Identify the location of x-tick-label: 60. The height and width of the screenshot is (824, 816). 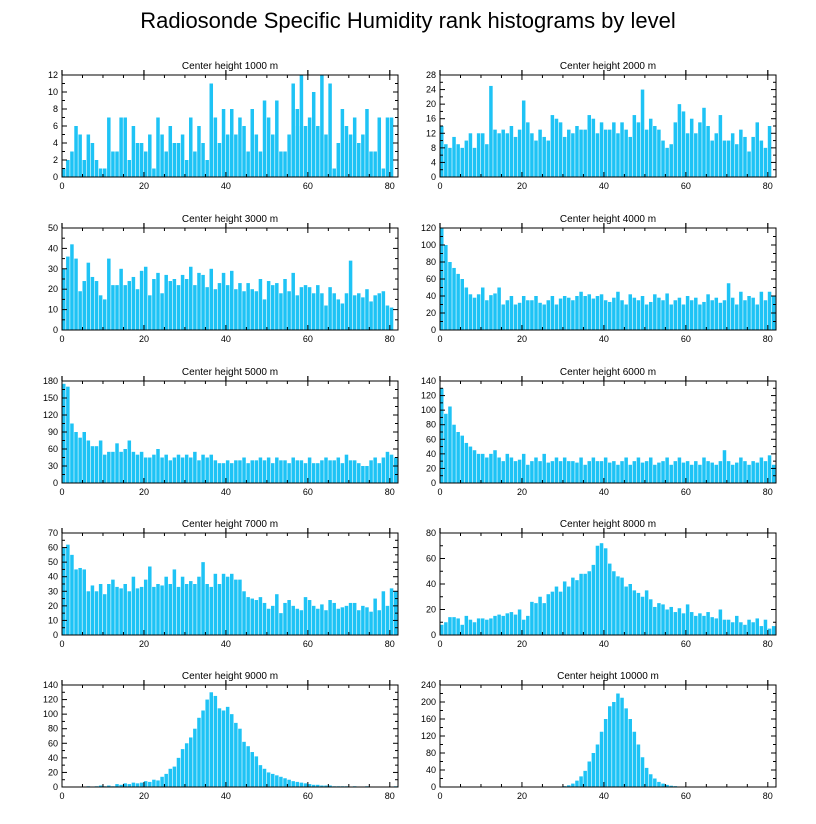
(308, 339).